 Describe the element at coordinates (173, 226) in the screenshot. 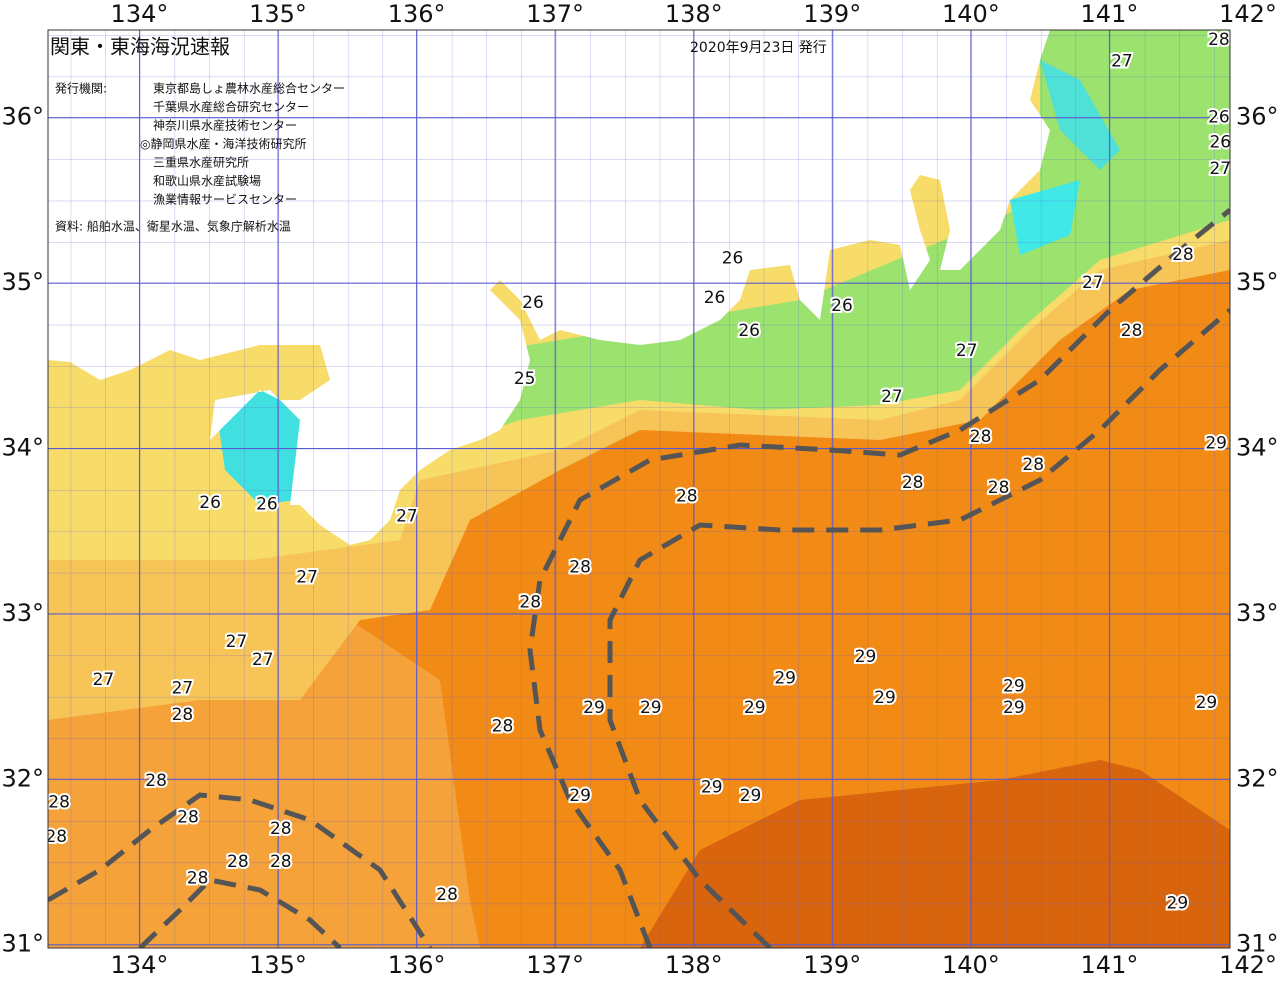

I see `source: 資料: 船舶水温、衛星水温、気象庁解析水温` at that location.